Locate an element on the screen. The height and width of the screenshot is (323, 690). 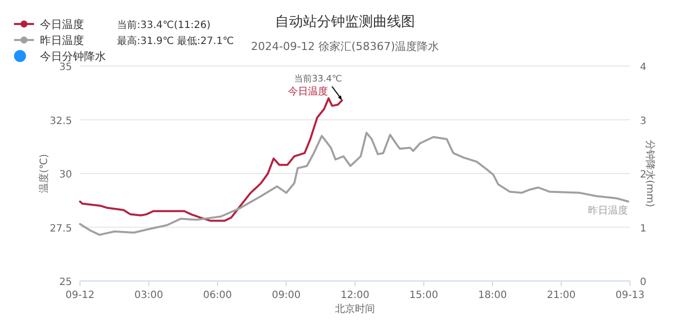
text: 今日温度 is located at coordinates (308, 92).